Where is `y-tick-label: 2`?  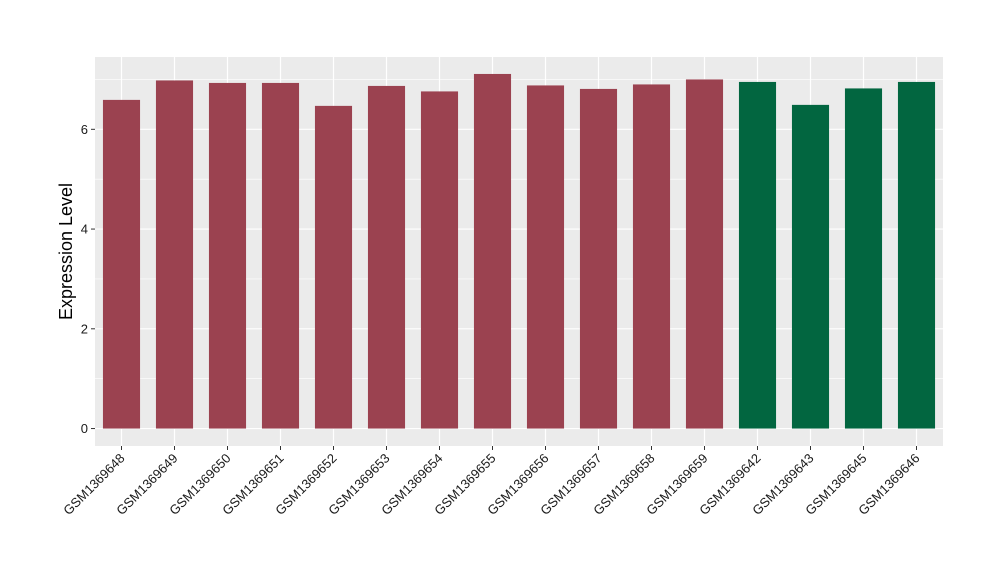 y-tick-label: 2 is located at coordinates (84, 328).